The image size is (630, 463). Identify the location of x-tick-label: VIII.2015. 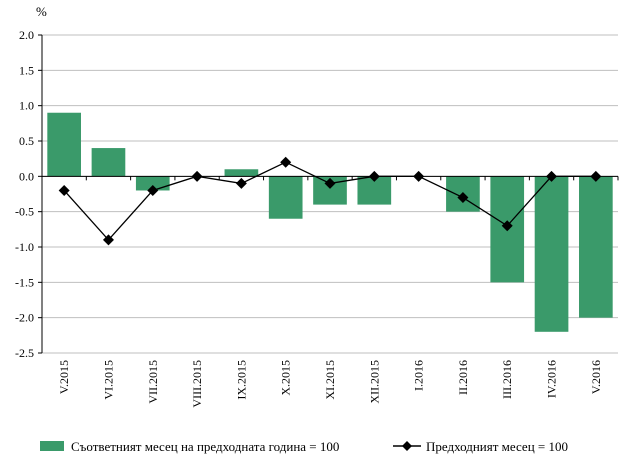
(197, 384).